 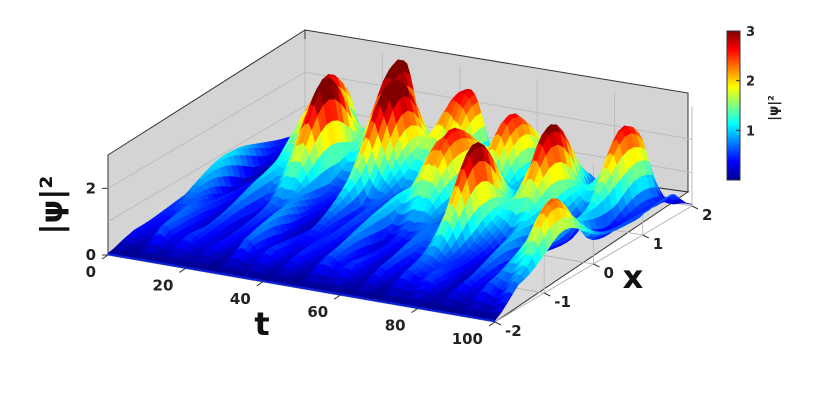 What do you see at coordinates (658, 244) in the screenshot?
I see `y-tick-label: 1` at bounding box center [658, 244].